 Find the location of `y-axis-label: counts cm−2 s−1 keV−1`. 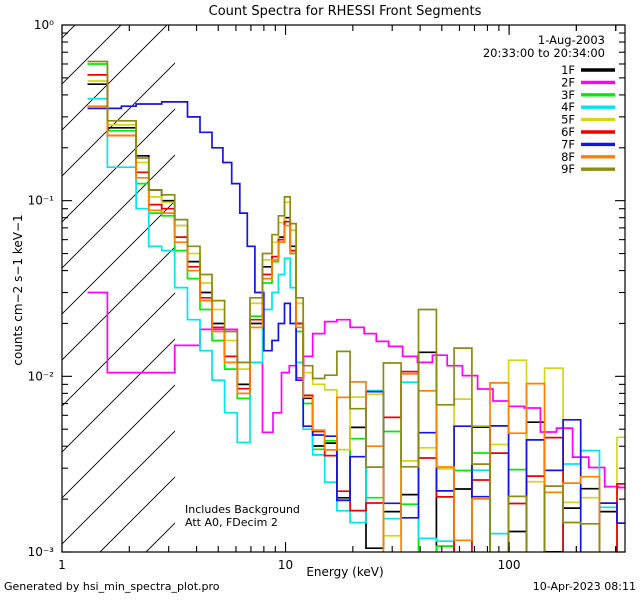

y-axis-label: counts cm−2 s−1 keV−1 is located at coordinates (18, 289).